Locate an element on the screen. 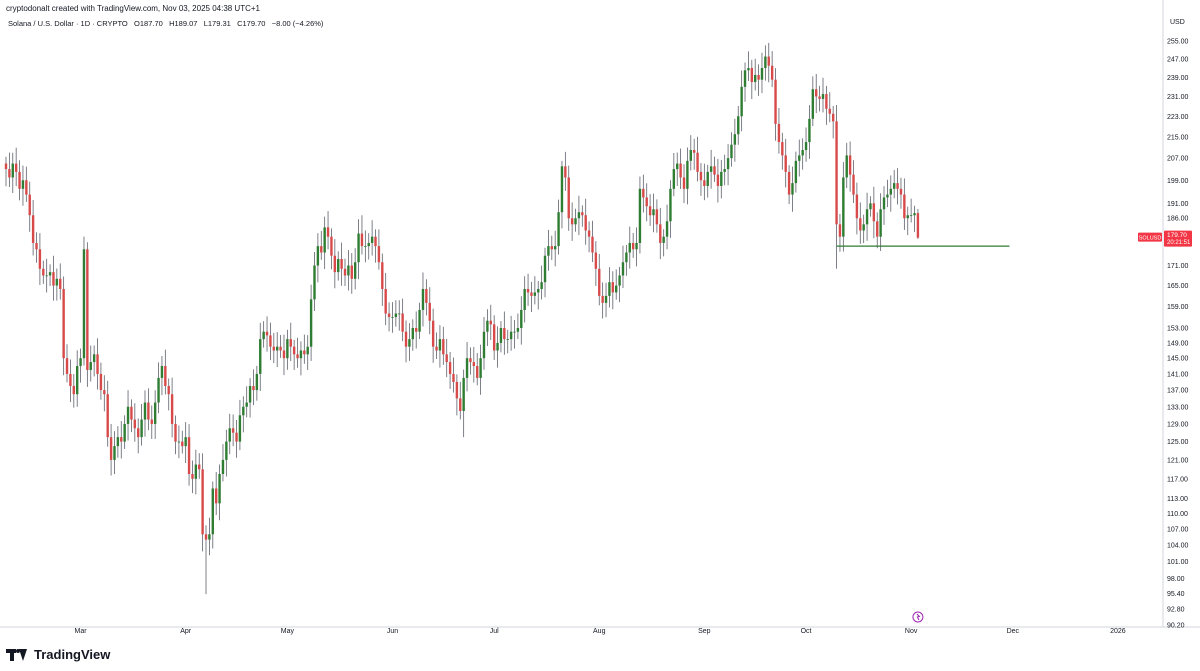  tradingview-logo: TradingView is located at coordinates (58, 654).